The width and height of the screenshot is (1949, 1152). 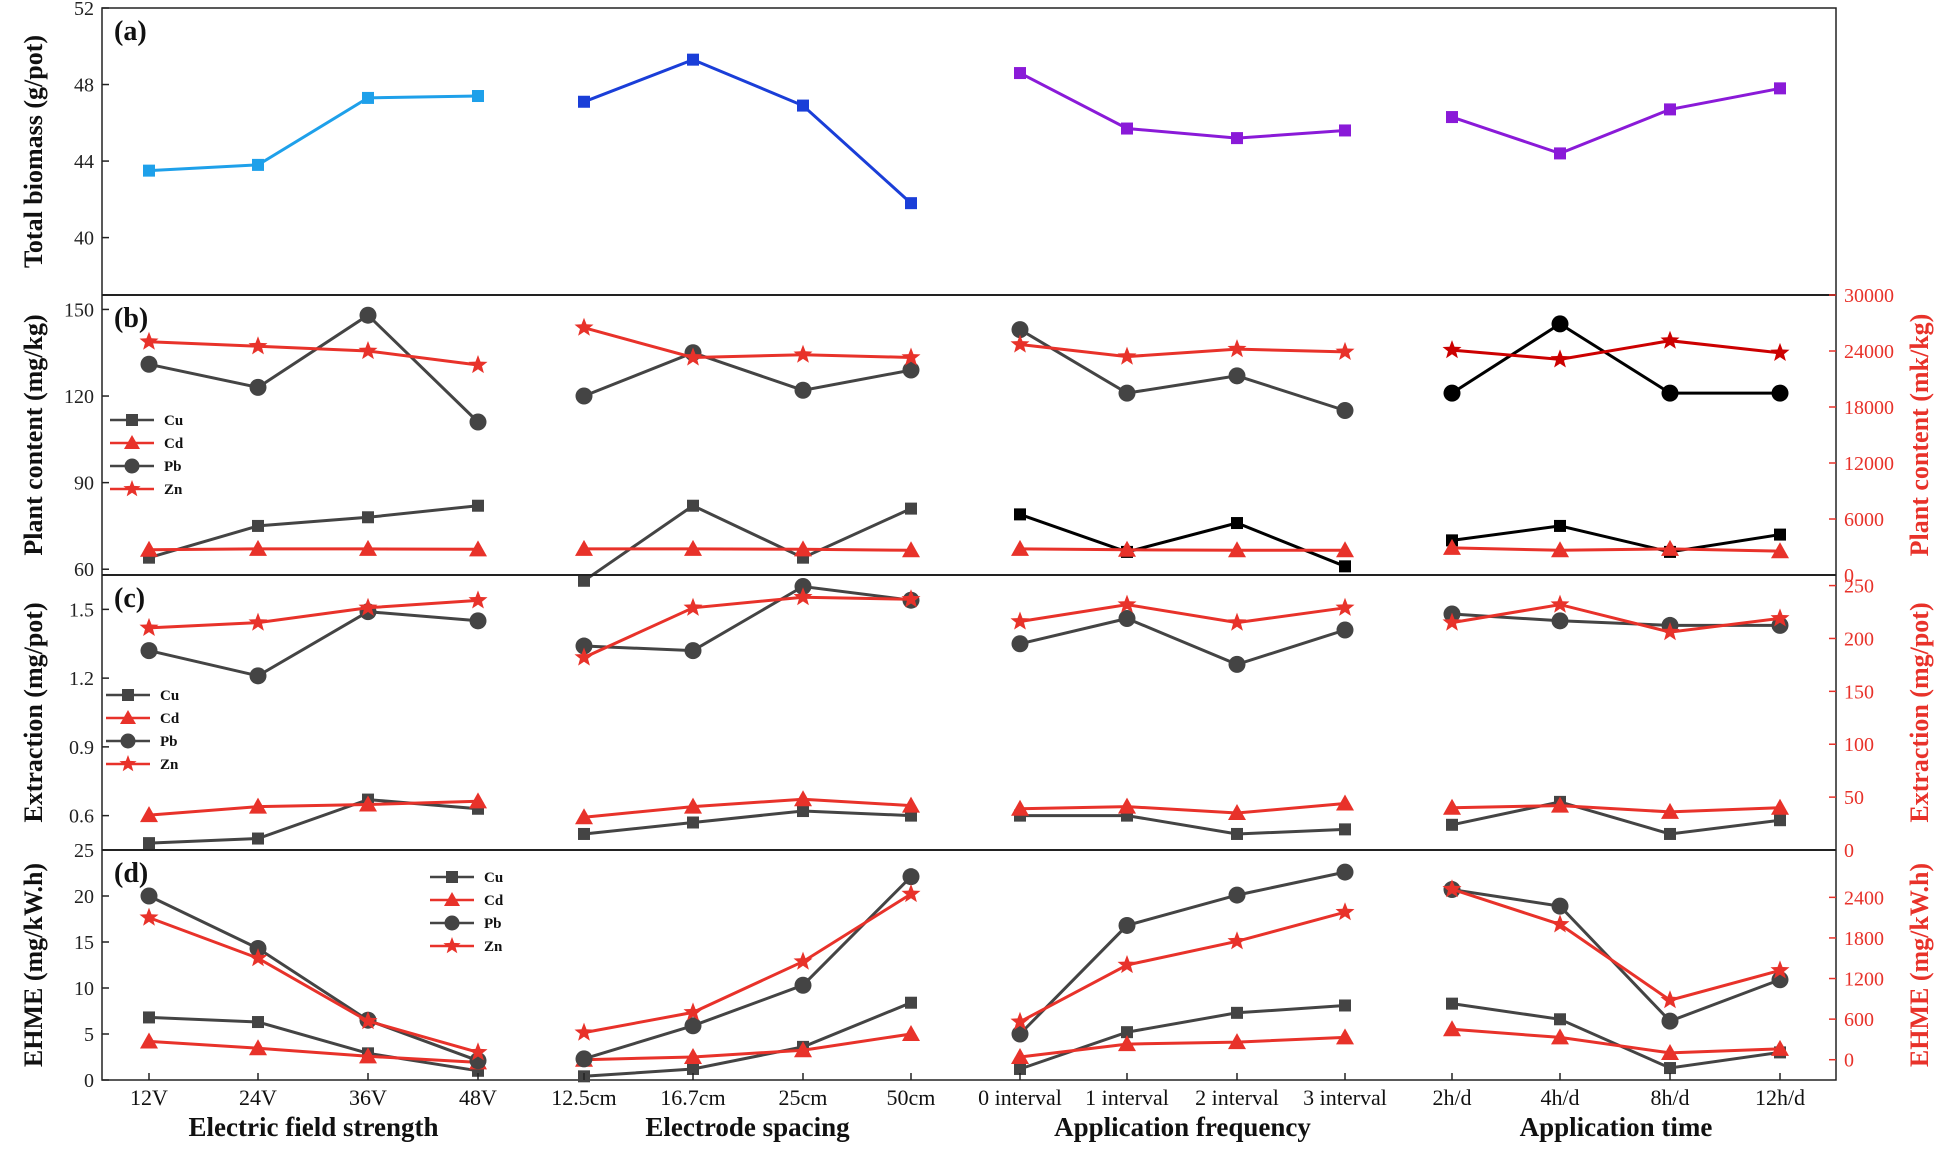 What do you see at coordinates (84, 162) in the screenshot?
I see `y-tick-label: 44` at bounding box center [84, 162].